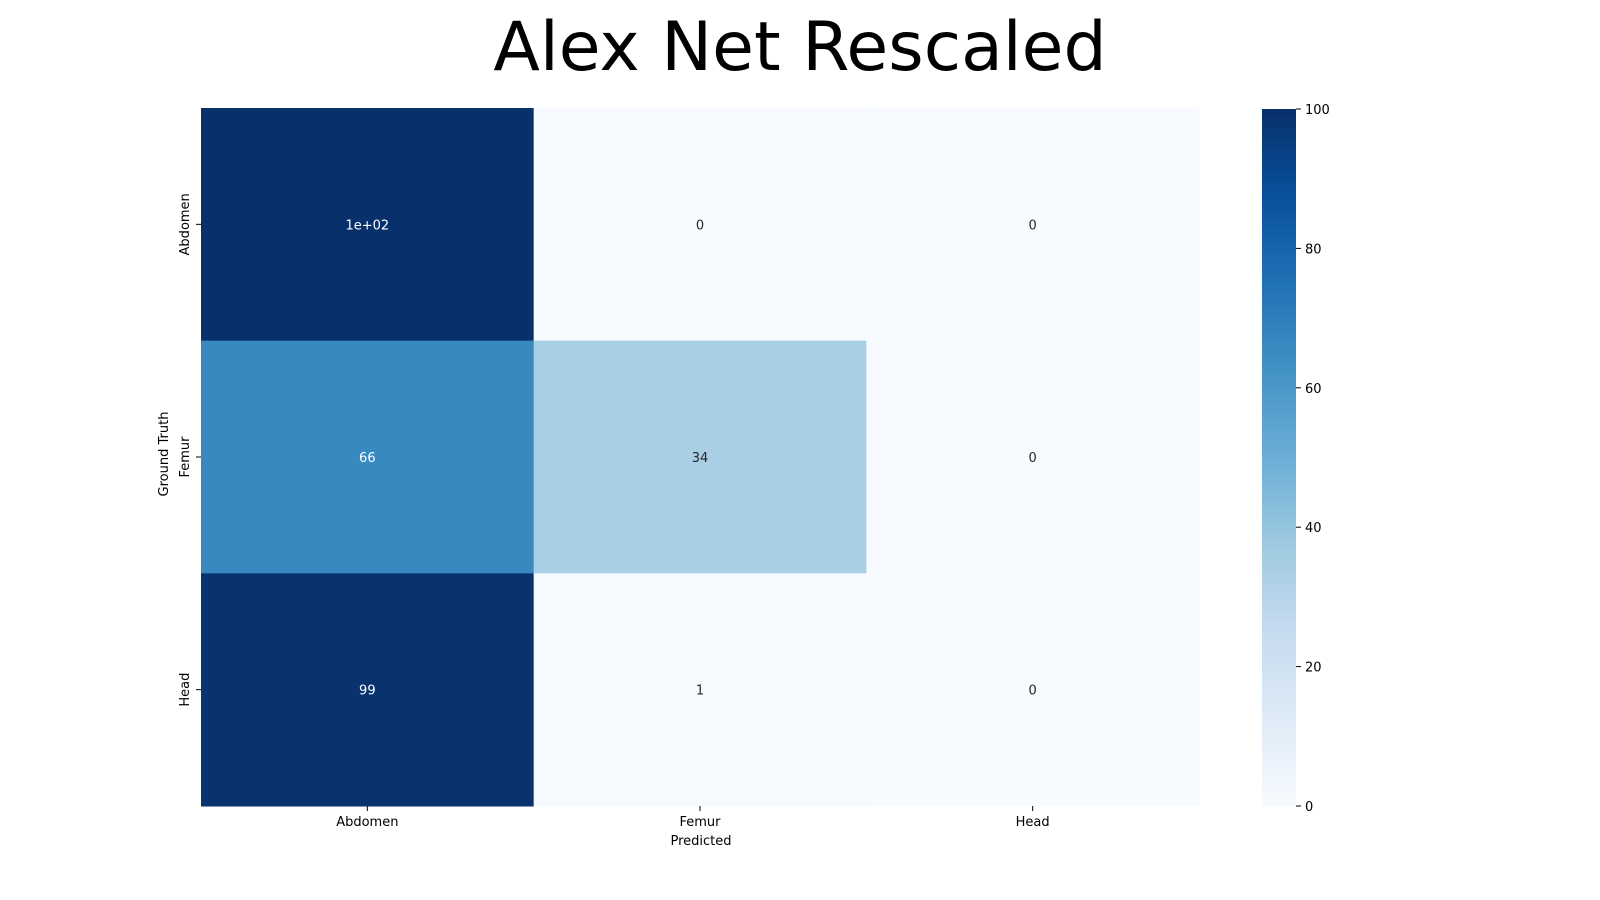 The height and width of the screenshot is (900, 1600). Describe the element at coordinates (164, 454) in the screenshot. I see `y-axis-label: Ground Truth` at that location.